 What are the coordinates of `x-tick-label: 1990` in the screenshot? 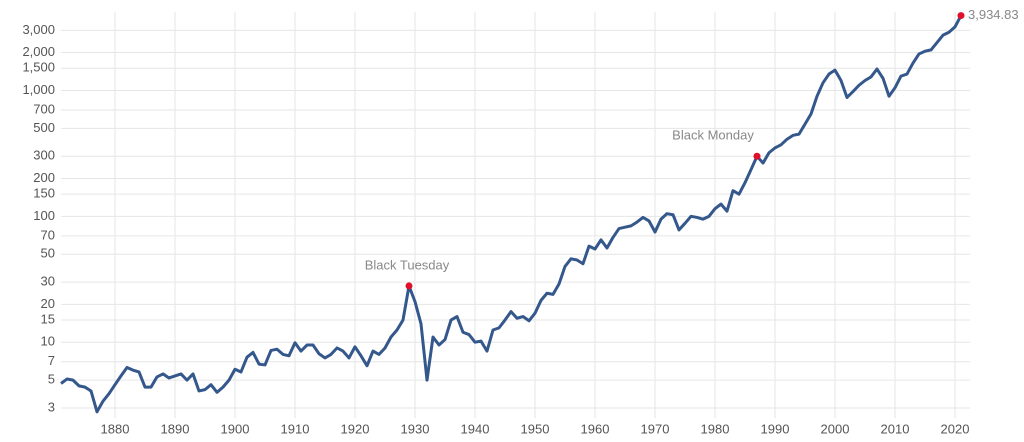 It's located at (775, 428).